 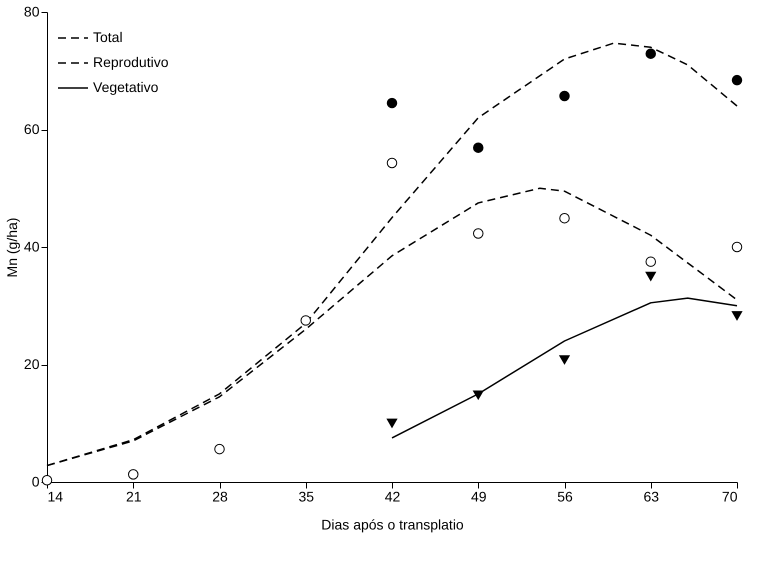 I want to click on x-tick-label: 14, so click(x=56, y=496).